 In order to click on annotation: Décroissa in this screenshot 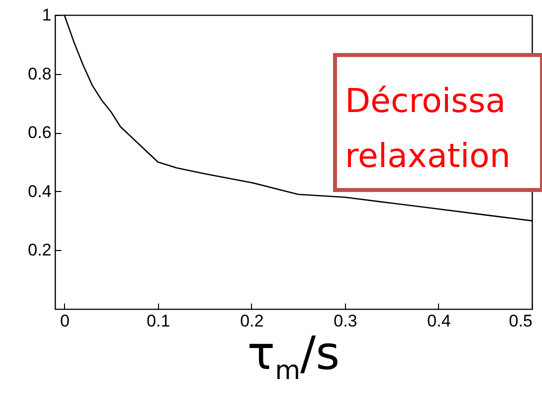, I will do `click(425, 100)`.